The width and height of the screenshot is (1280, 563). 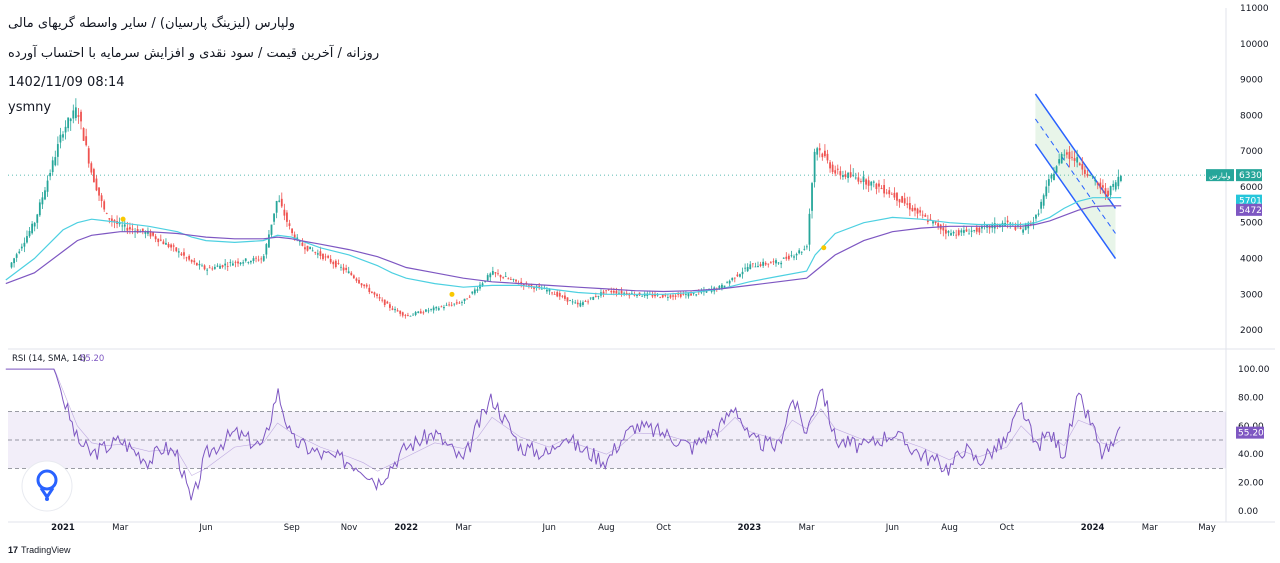 I want to click on time-tick-label: Mar, so click(x=807, y=528).